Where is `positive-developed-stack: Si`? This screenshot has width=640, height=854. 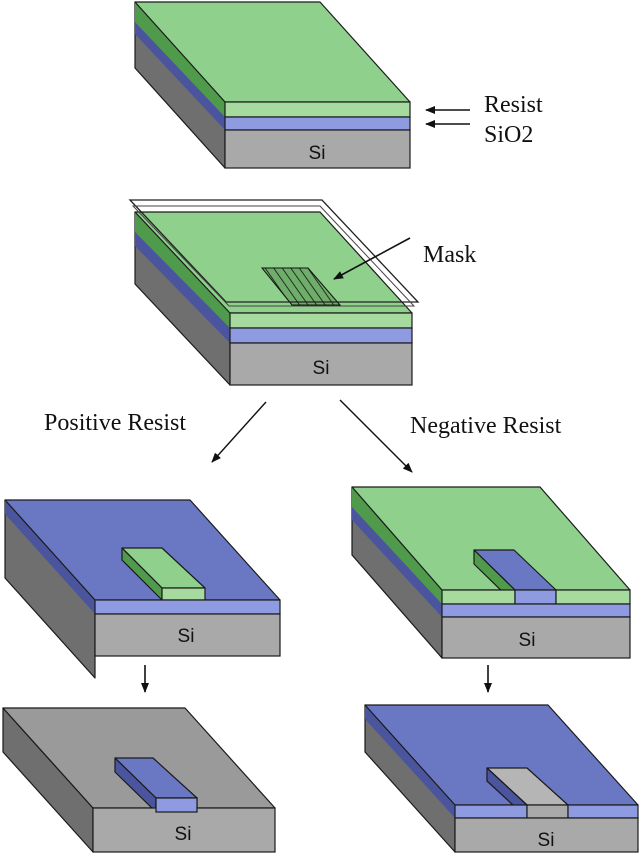
positive-developed-stack: Si is located at coordinates (142, 589).